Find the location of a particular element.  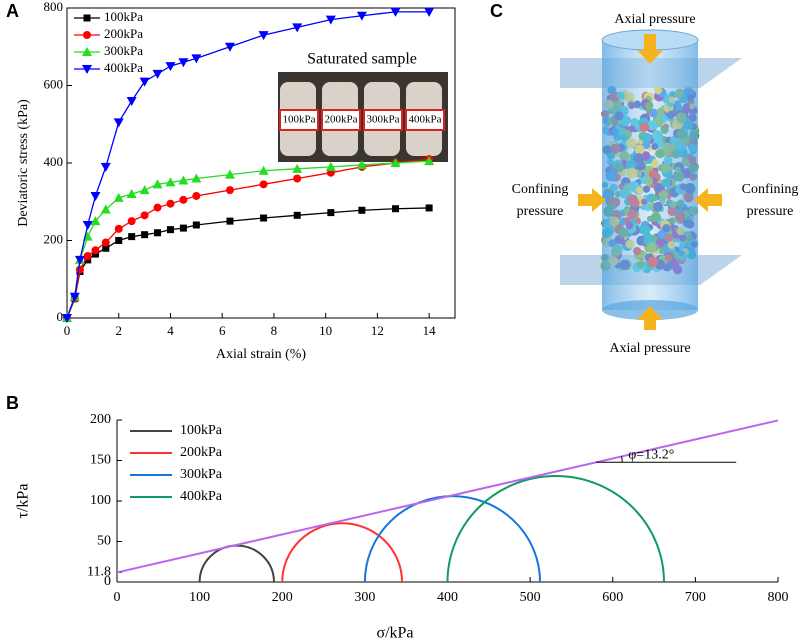

y-axis-label: τ/kPa is located at coordinates (23, 501).